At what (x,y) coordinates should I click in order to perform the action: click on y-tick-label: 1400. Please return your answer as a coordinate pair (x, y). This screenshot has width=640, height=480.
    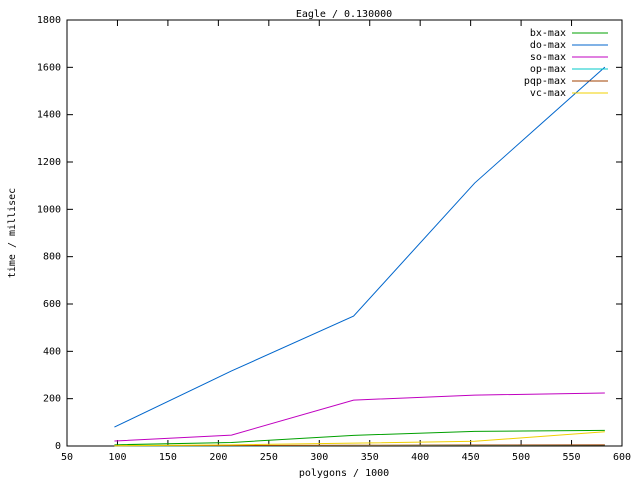
    Looking at the image, I should click on (49, 115).